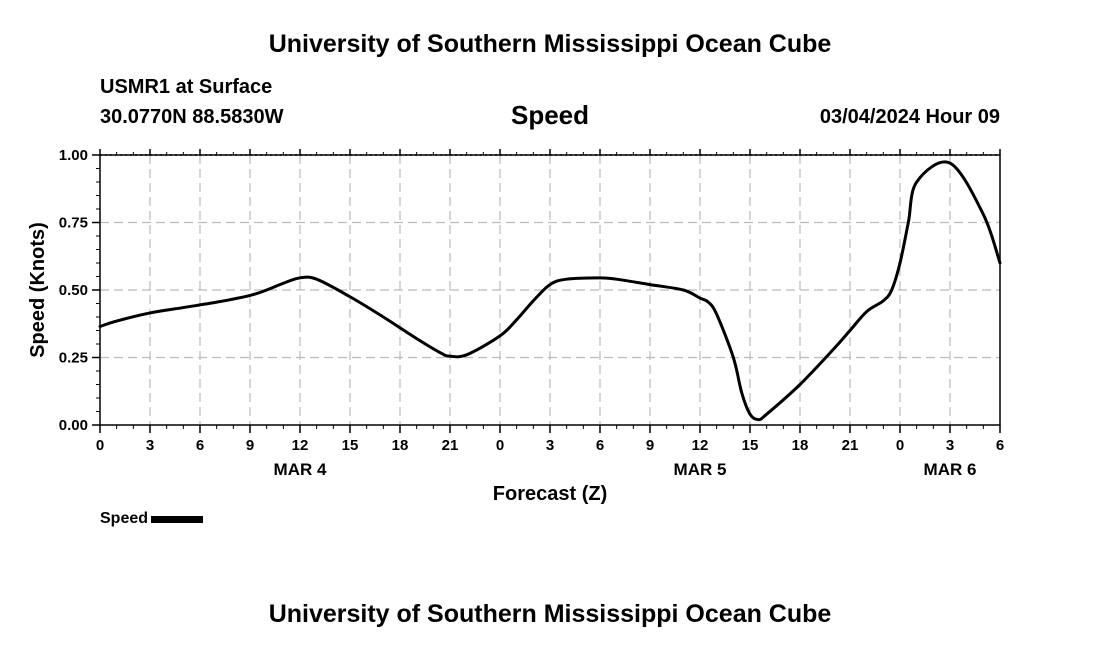 This screenshot has height=650, width=1100. I want to click on chart-title: Speed, so click(550, 115).